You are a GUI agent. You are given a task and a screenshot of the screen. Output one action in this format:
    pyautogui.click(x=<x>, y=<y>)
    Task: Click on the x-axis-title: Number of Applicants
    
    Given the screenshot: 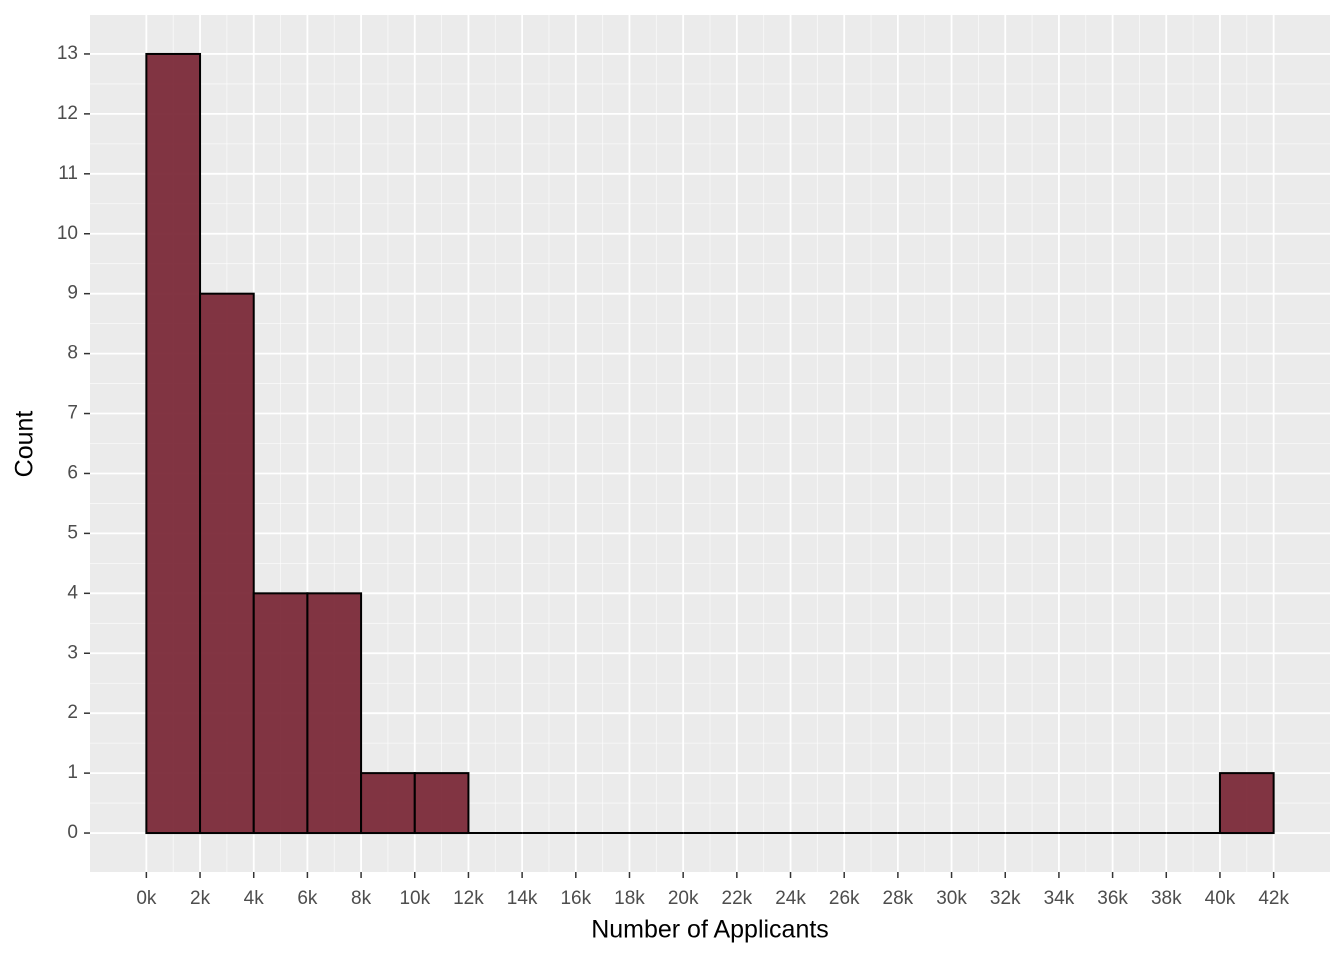 What is the action you would take?
    pyautogui.click(x=710, y=930)
    